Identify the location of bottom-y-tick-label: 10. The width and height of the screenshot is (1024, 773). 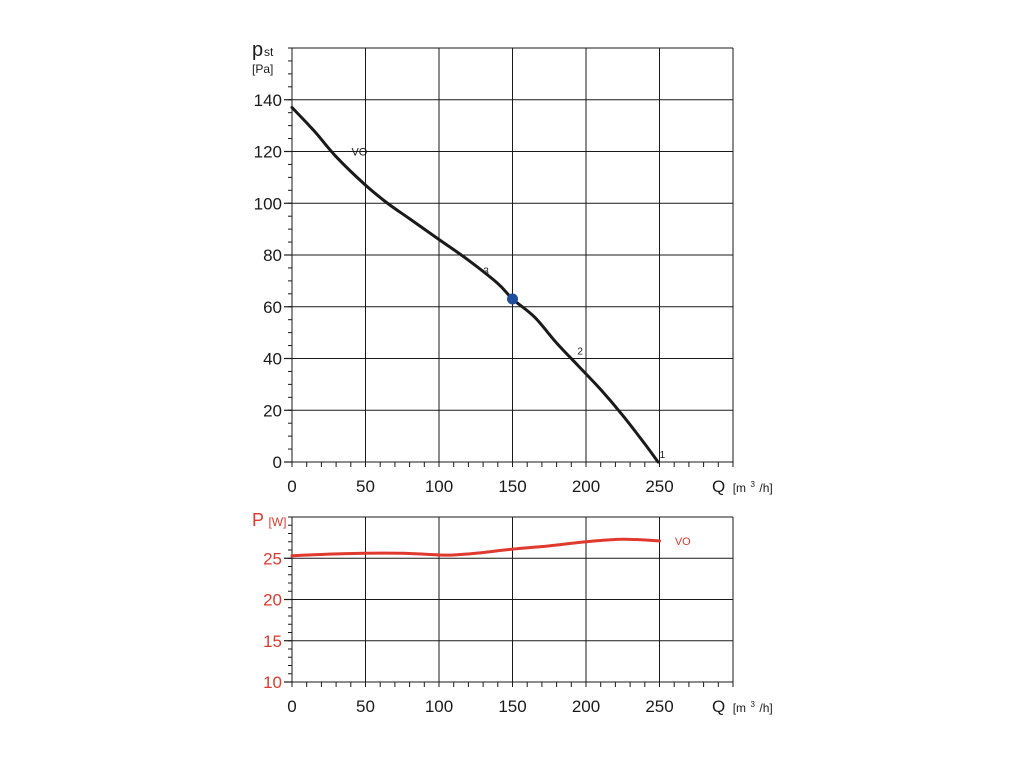
(272, 682).